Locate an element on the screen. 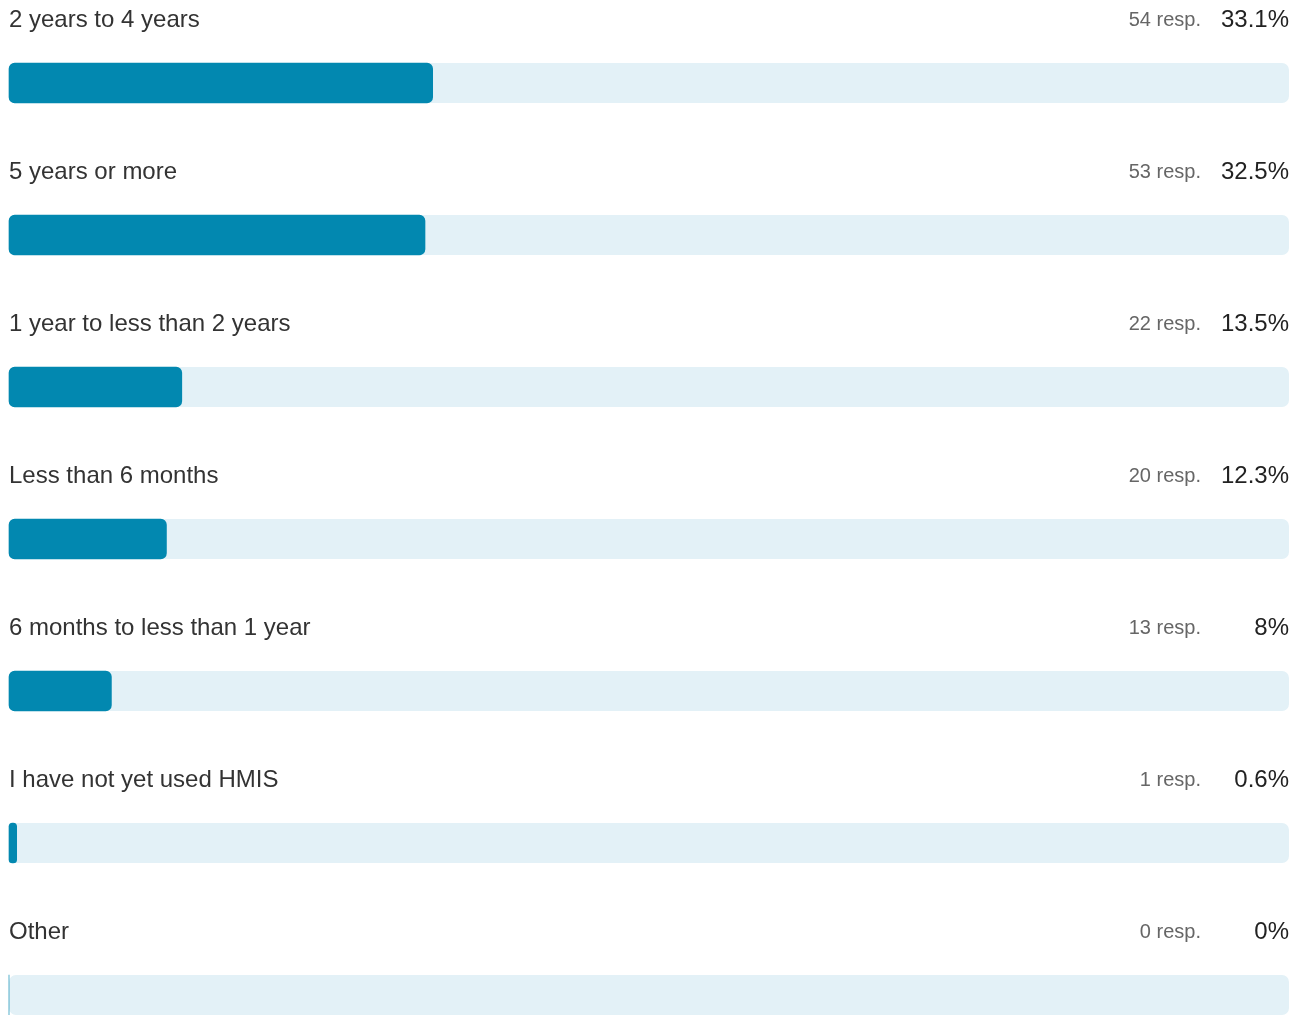  annotation: 13 resp. is located at coordinates (1164, 626).